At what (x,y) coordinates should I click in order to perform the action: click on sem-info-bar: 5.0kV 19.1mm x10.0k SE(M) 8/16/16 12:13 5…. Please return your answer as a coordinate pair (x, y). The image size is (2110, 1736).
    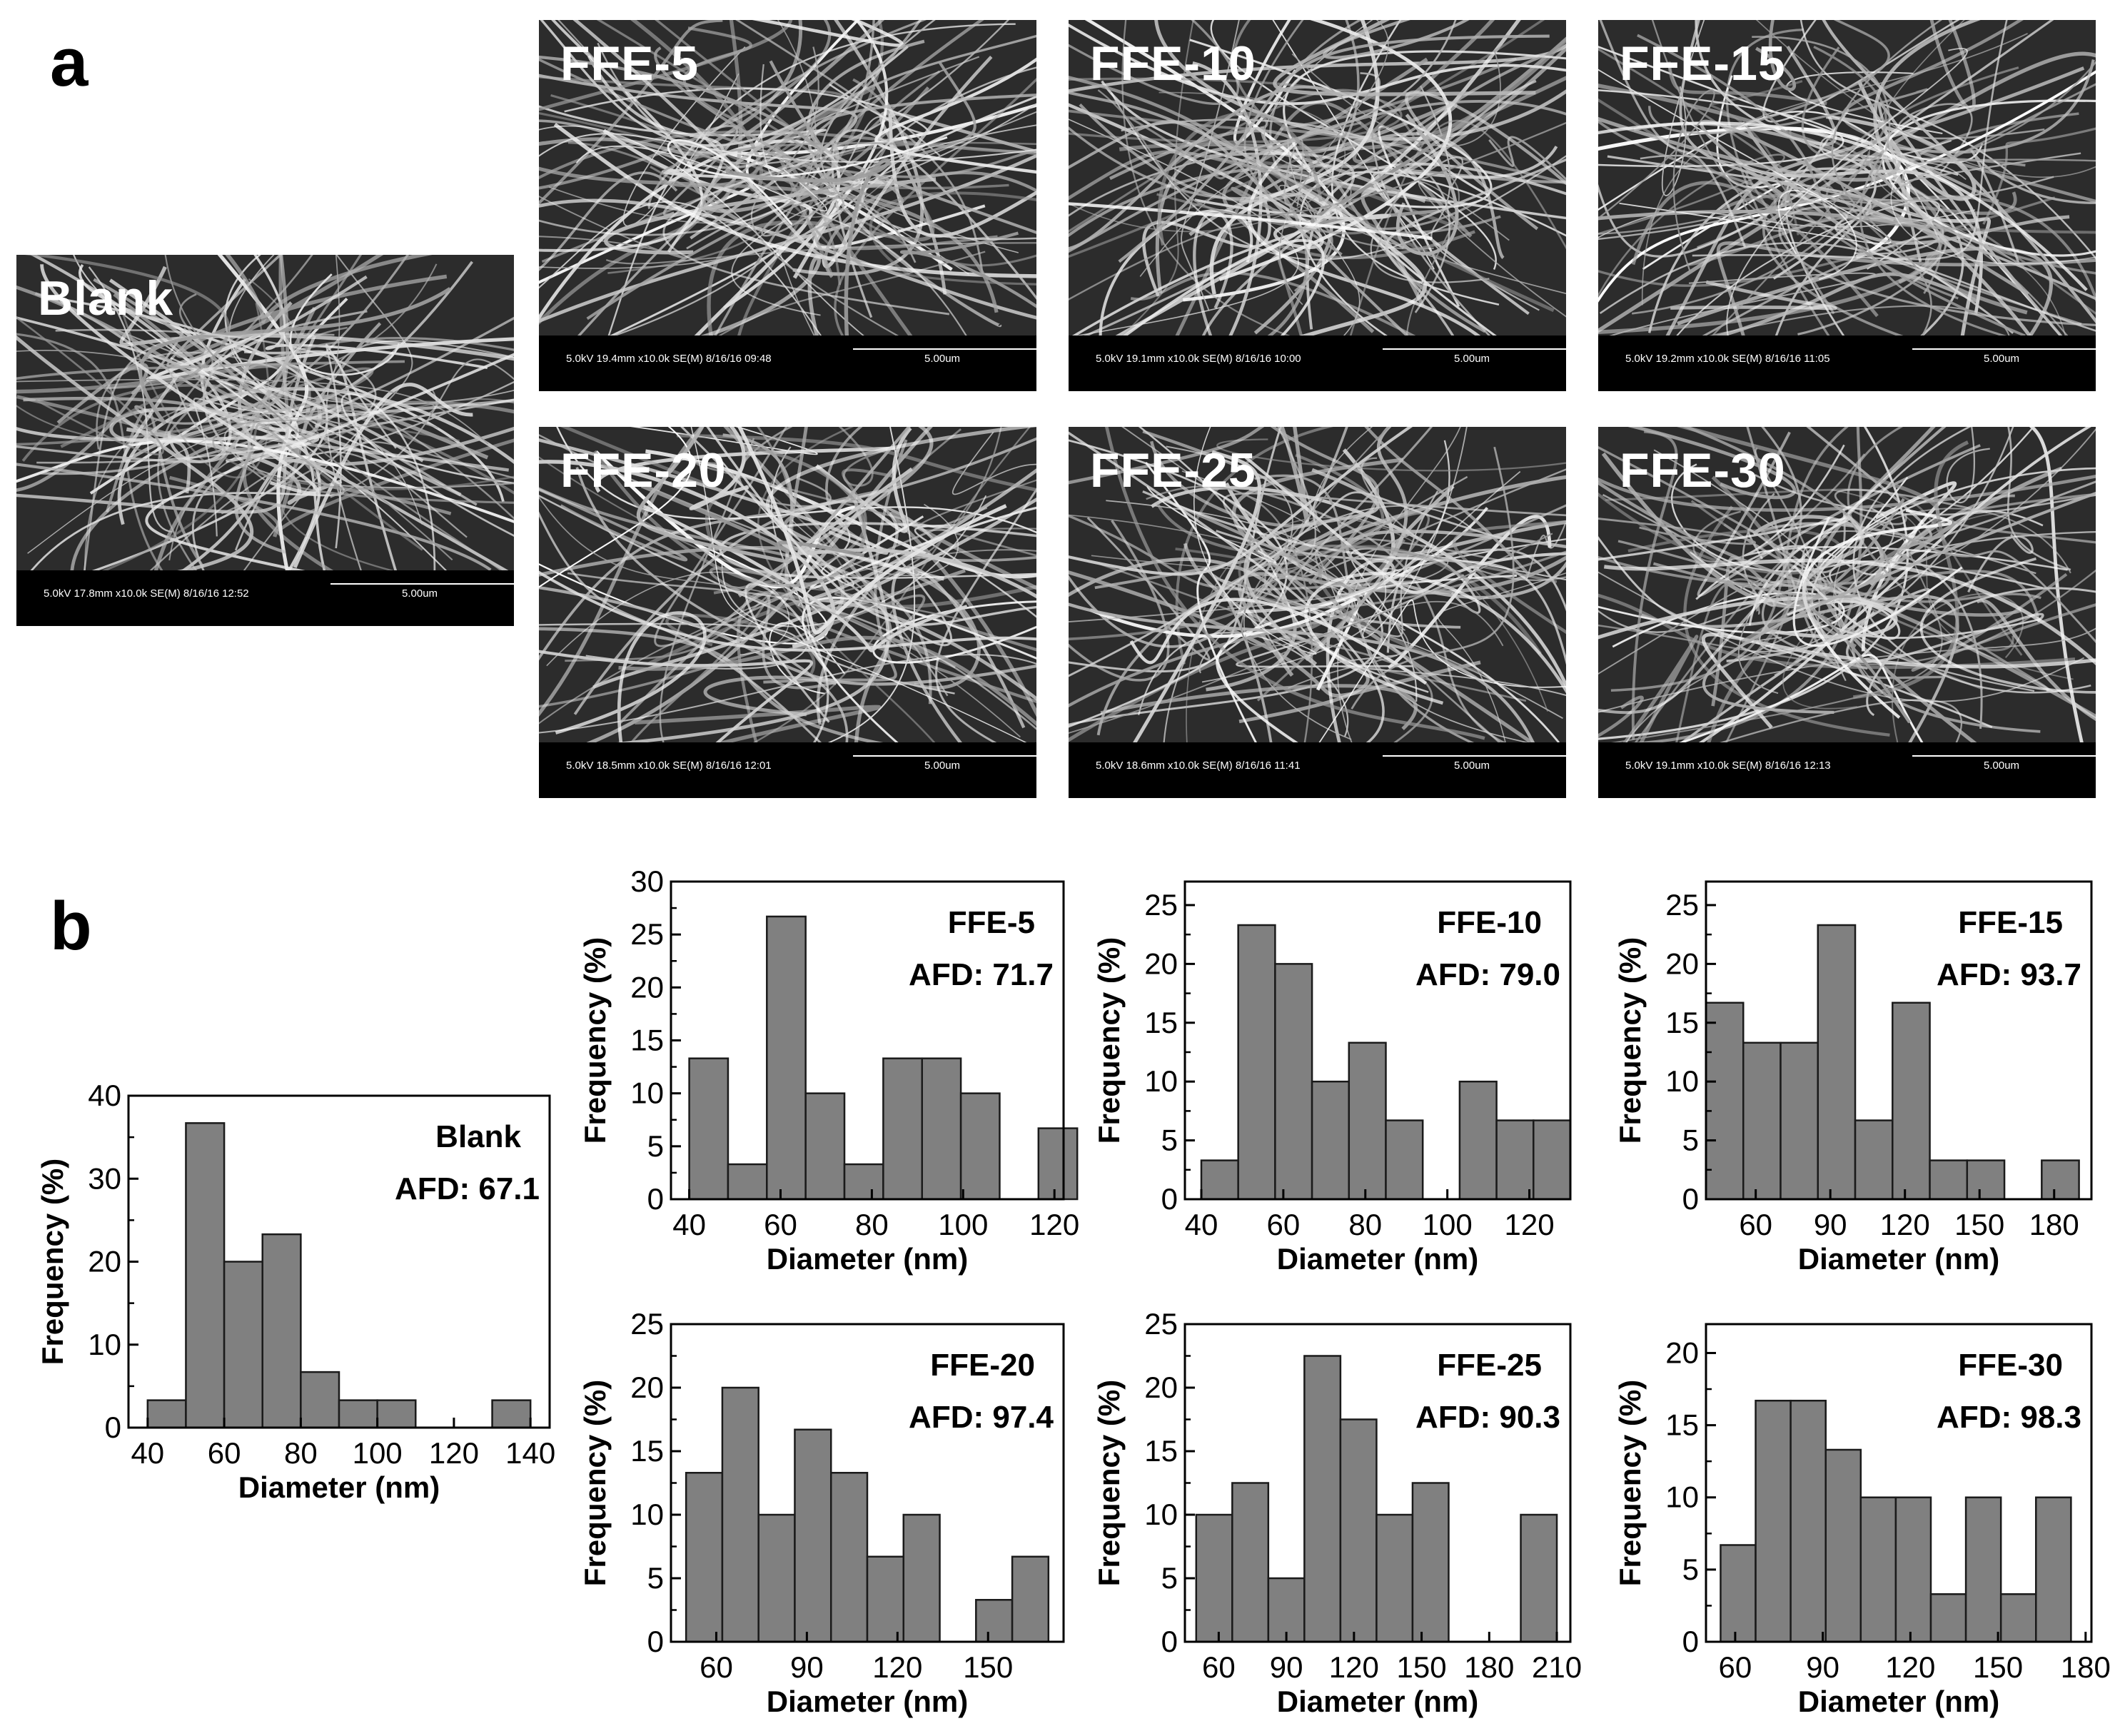
    Looking at the image, I should click on (1847, 770).